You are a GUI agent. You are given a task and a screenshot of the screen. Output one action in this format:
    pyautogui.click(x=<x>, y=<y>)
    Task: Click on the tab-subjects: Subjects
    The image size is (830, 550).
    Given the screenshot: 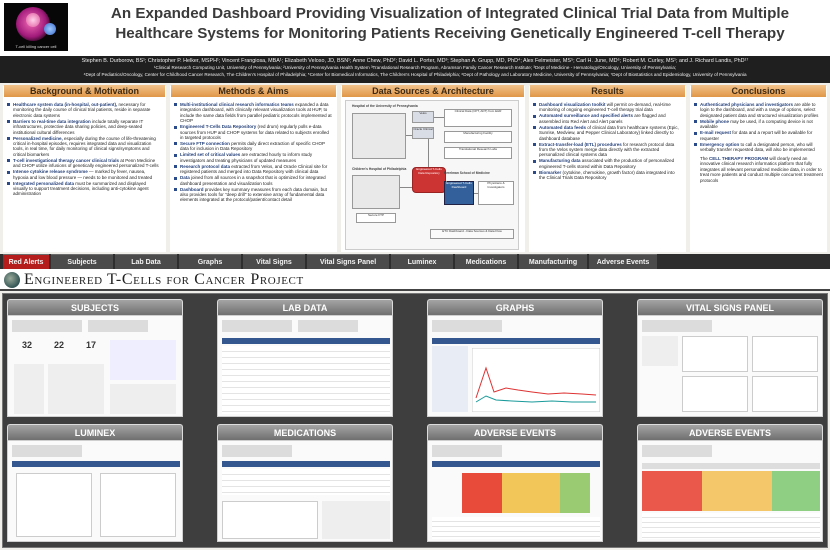 What is the action you would take?
    pyautogui.click(x=82, y=261)
    